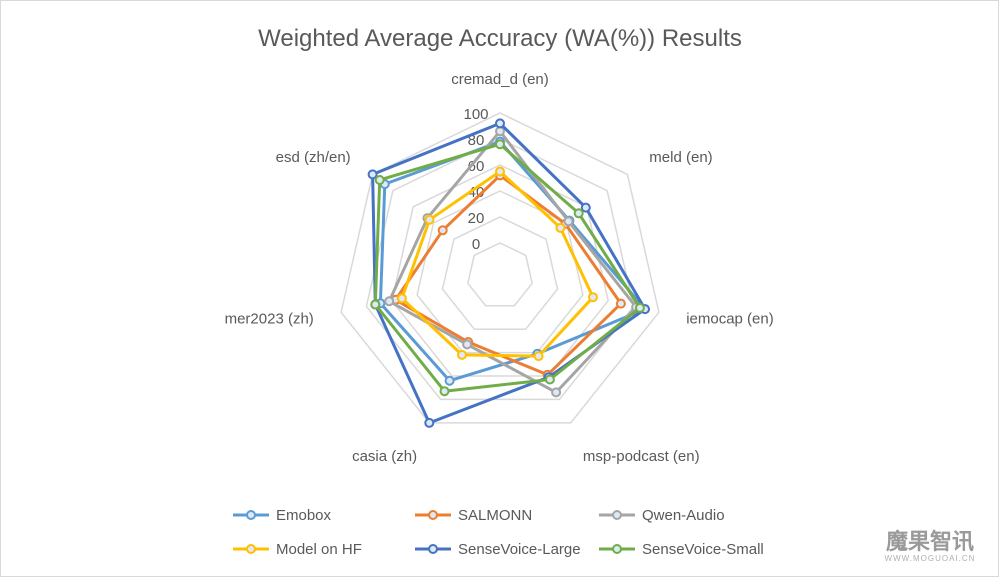 The height and width of the screenshot is (581, 999). Describe the element at coordinates (476, 218) in the screenshot. I see `tick-label: 20` at that location.